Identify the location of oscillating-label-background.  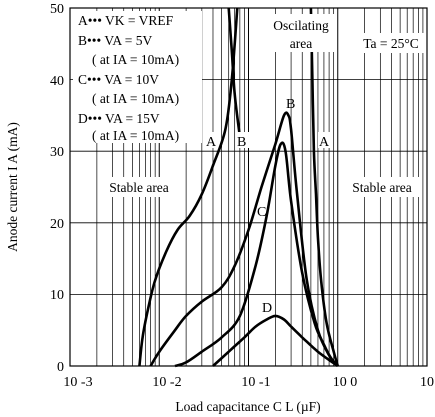
(301, 33).